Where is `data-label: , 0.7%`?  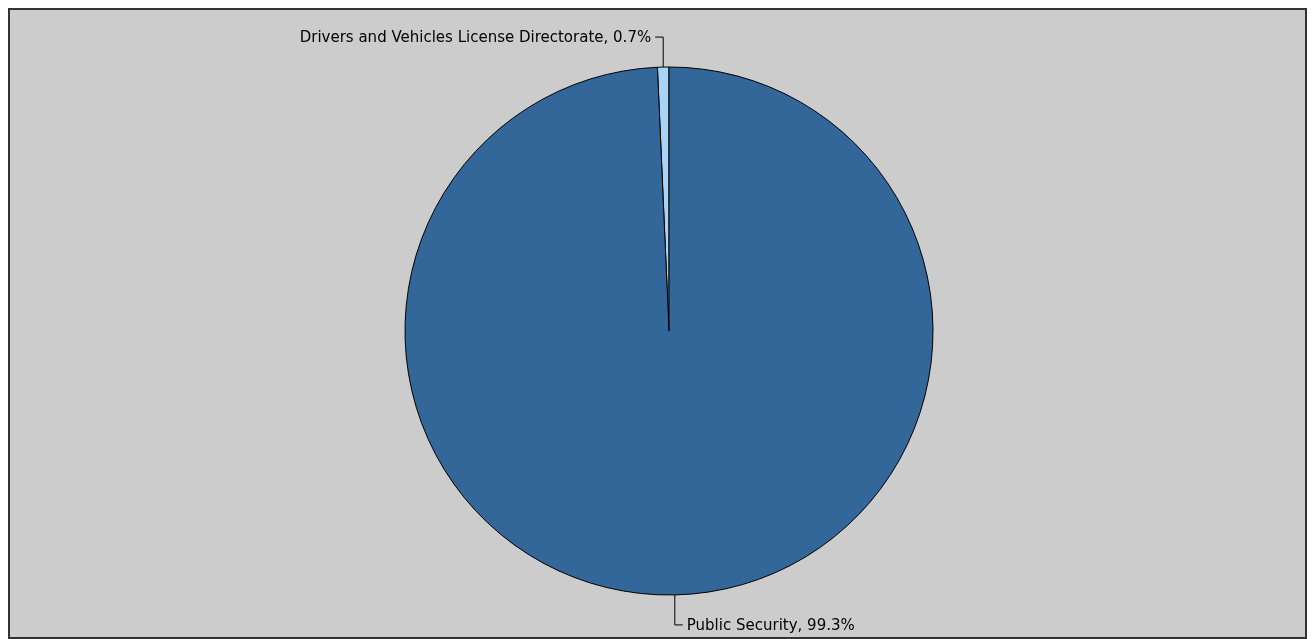 data-label: , 0.7% is located at coordinates (627, 37).